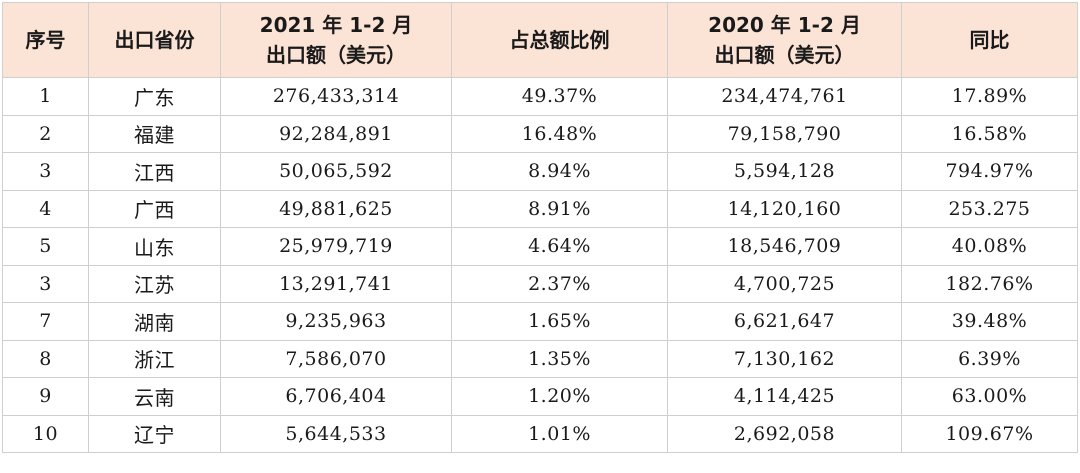  What do you see at coordinates (45, 433) in the screenshot?
I see `cell-rank: 10` at bounding box center [45, 433].